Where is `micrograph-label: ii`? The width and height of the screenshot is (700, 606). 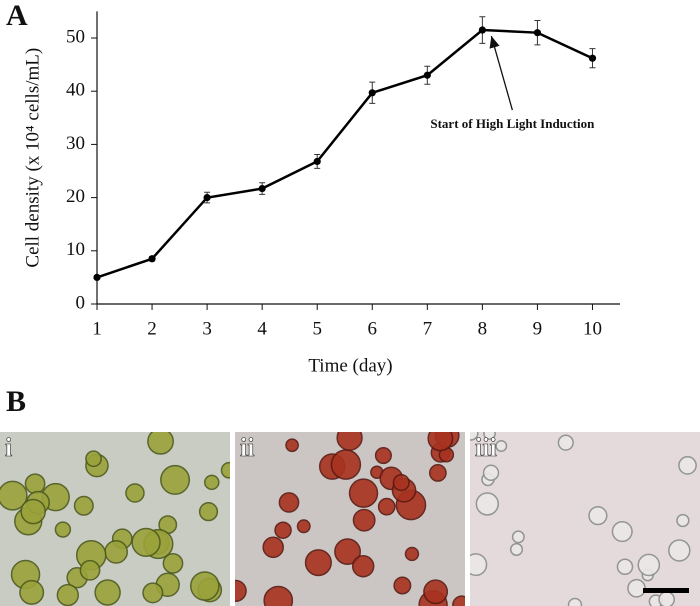 micrograph-label: ii is located at coordinates (247, 447).